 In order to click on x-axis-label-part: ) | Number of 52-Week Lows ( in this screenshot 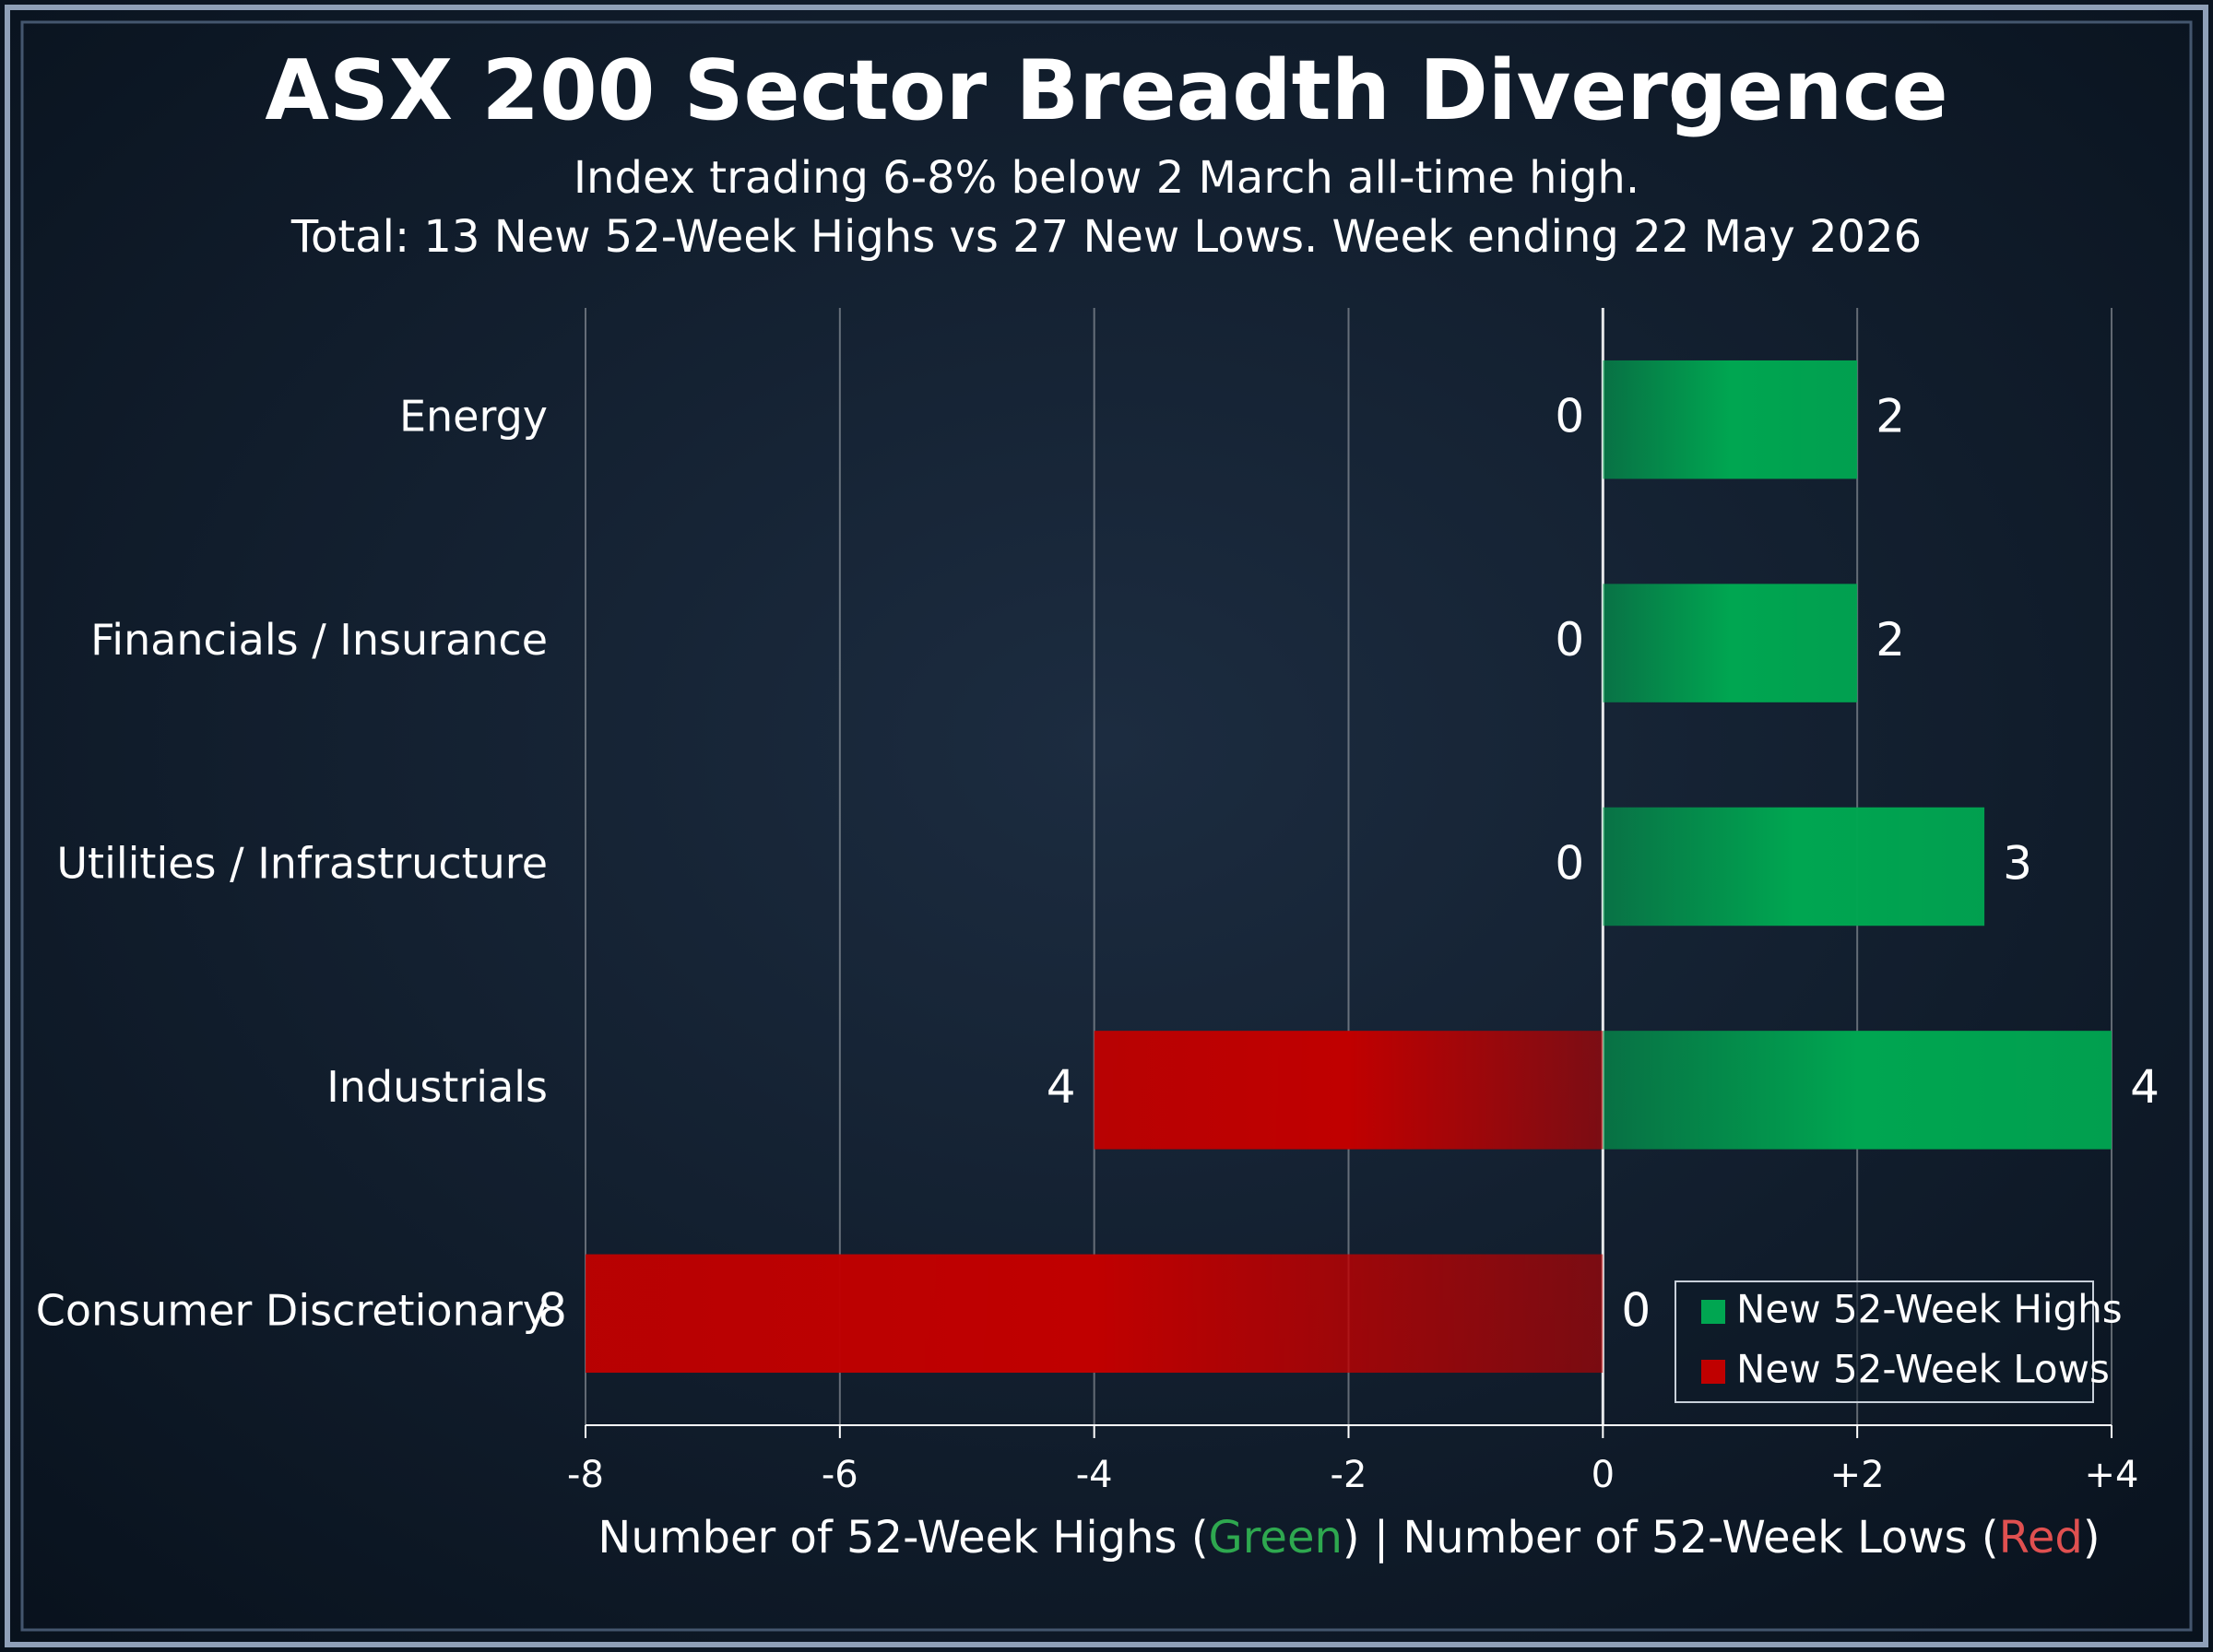, I will do `click(1671, 1538)`.